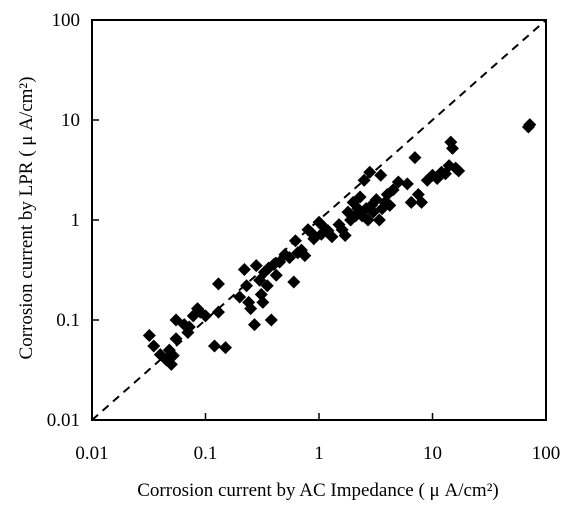  What do you see at coordinates (317, 438) in the screenshot?
I see `x-axis-ticks: 0.01 0.1 1 10 100` at bounding box center [317, 438].